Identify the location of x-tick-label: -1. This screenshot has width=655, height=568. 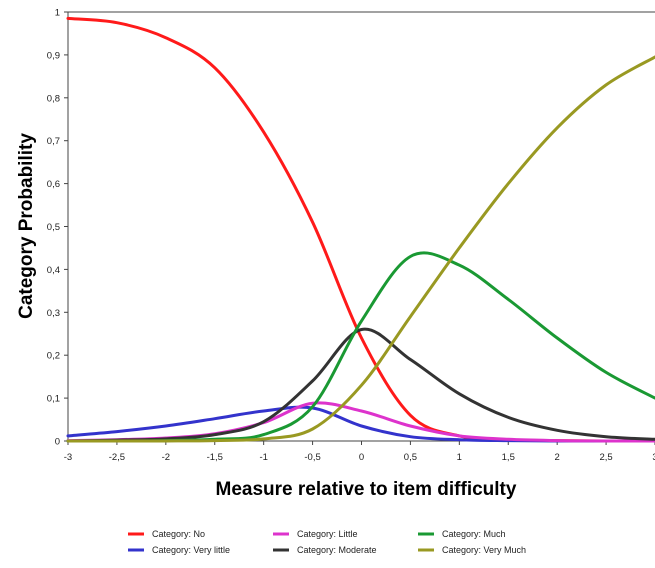
(263, 457).